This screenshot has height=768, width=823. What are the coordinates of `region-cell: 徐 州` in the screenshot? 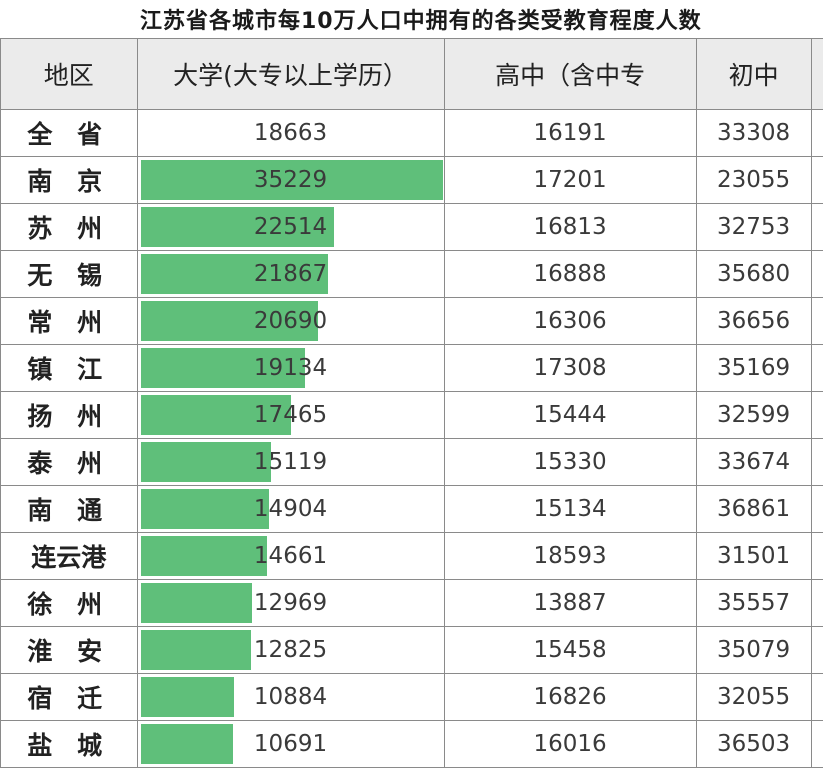 It's located at (69, 603).